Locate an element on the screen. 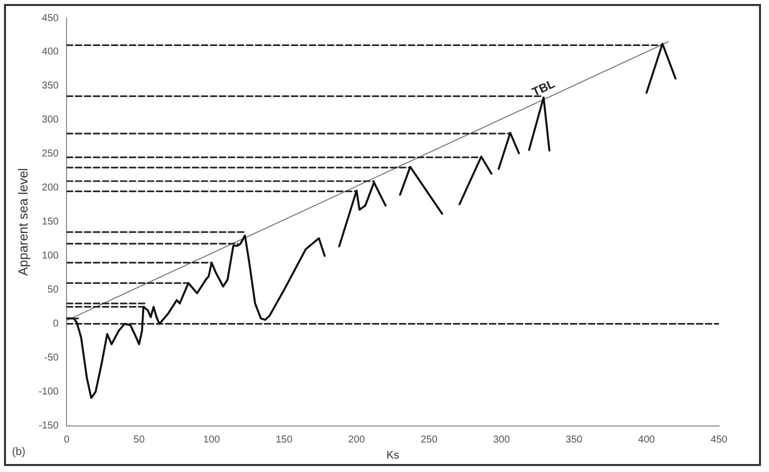 The width and height of the screenshot is (769, 472). y-tick-label: -100 is located at coordinates (49, 392).